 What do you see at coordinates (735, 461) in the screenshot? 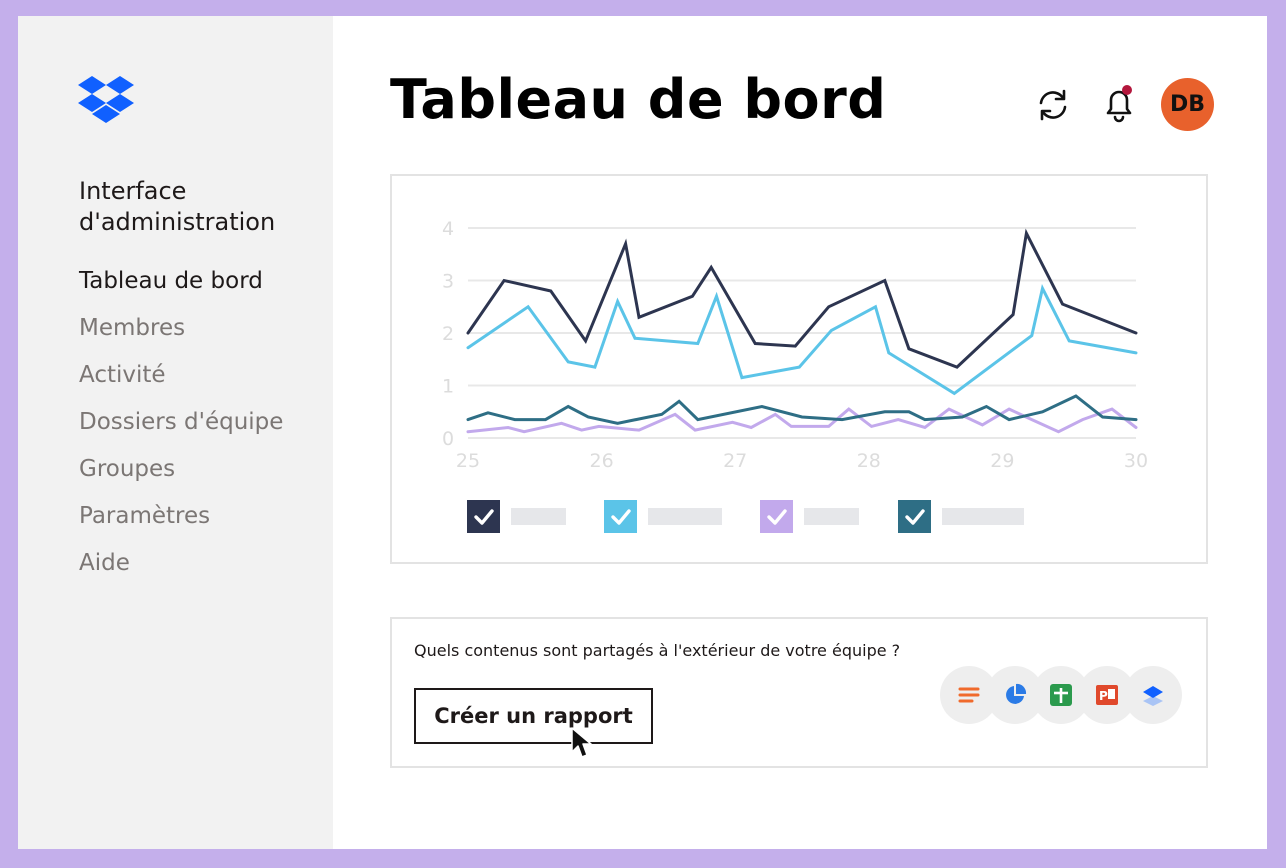
I see `x-tick-label: 27` at bounding box center [735, 461].